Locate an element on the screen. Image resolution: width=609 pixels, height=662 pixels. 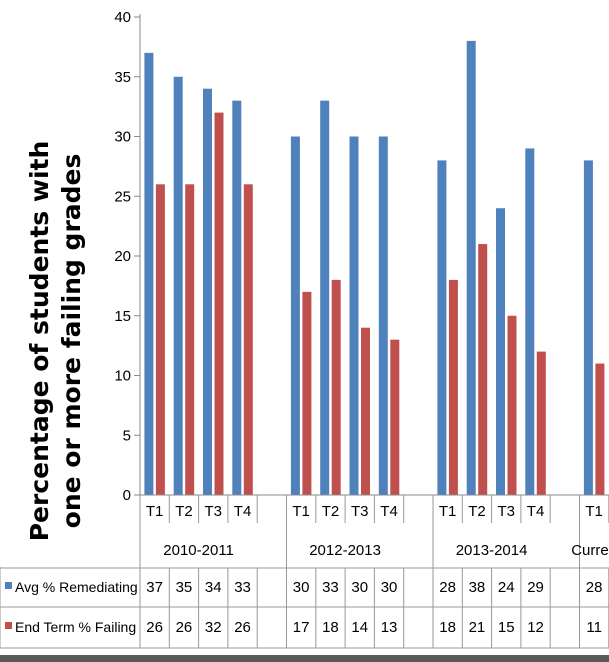
data-table-value: 29 is located at coordinates (535, 587).